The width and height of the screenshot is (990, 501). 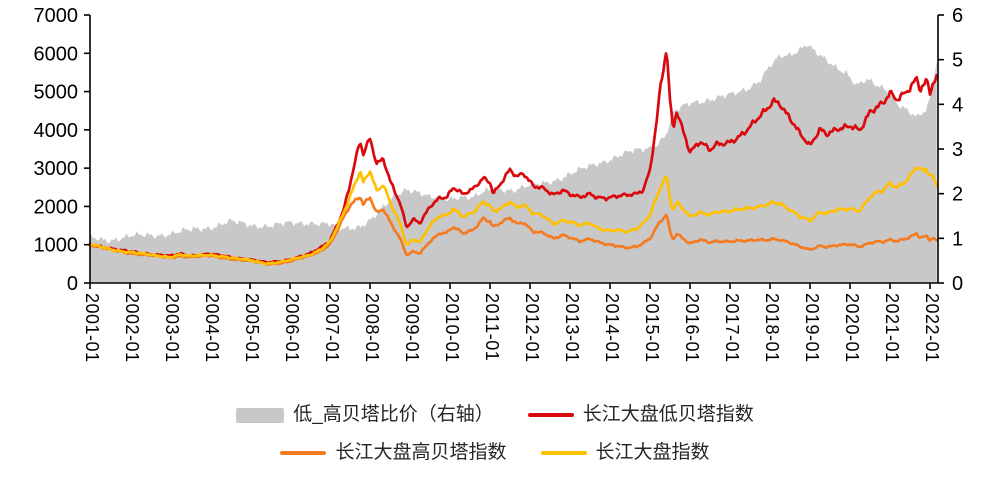 What do you see at coordinates (332, 328) in the screenshot?
I see `x-axis-tick-label: 2007-01` at bounding box center [332, 328].